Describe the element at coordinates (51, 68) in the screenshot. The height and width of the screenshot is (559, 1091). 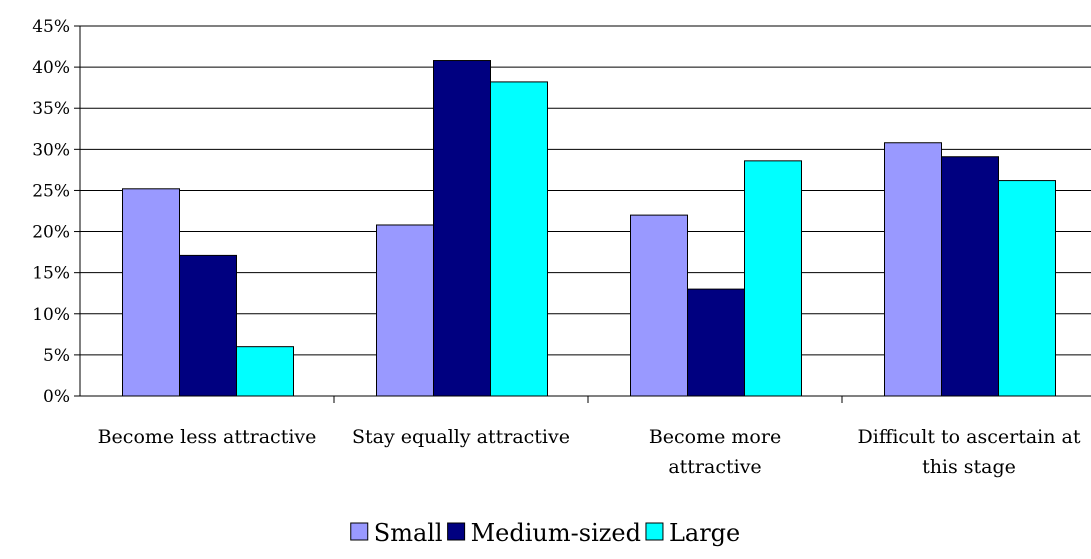
I see `y-tick-label: 40%` at that location.